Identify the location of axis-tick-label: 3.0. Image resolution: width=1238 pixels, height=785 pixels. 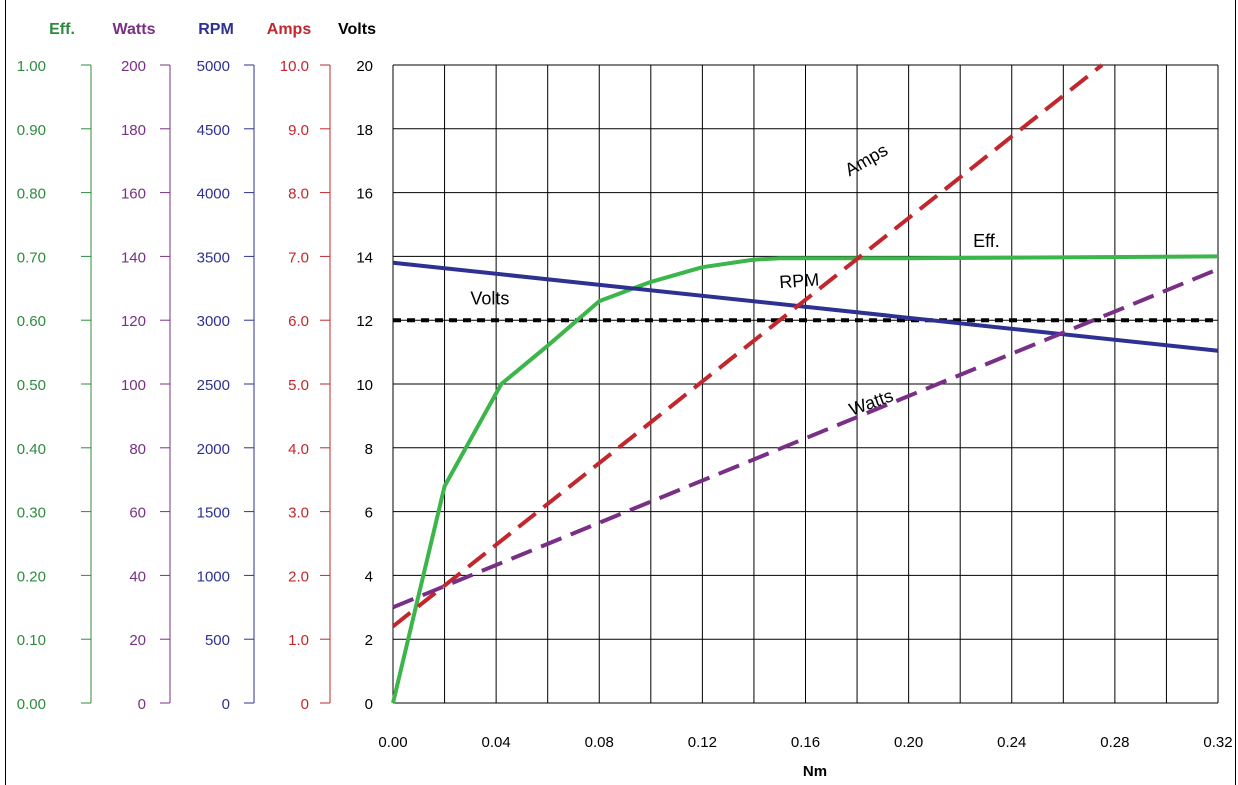
(298, 513).